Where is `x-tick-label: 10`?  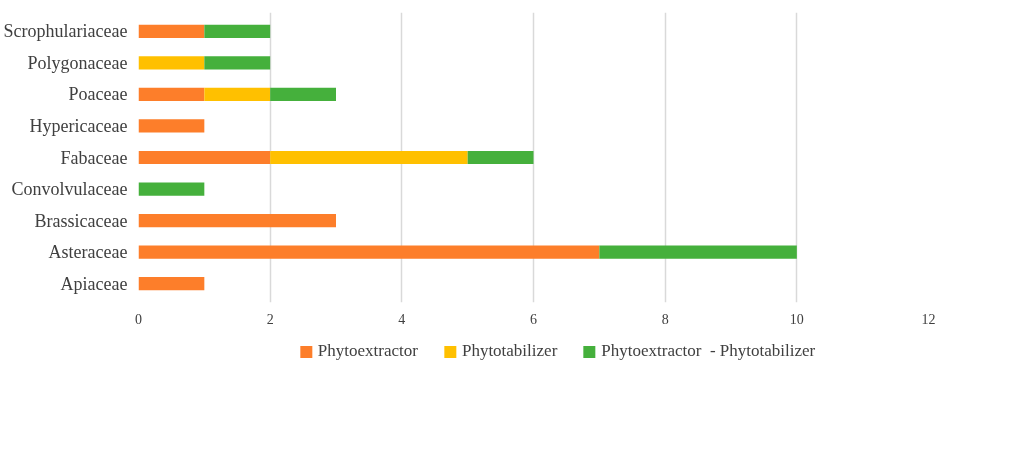
x-tick-label: 10 is located at coordinates (796, 319).